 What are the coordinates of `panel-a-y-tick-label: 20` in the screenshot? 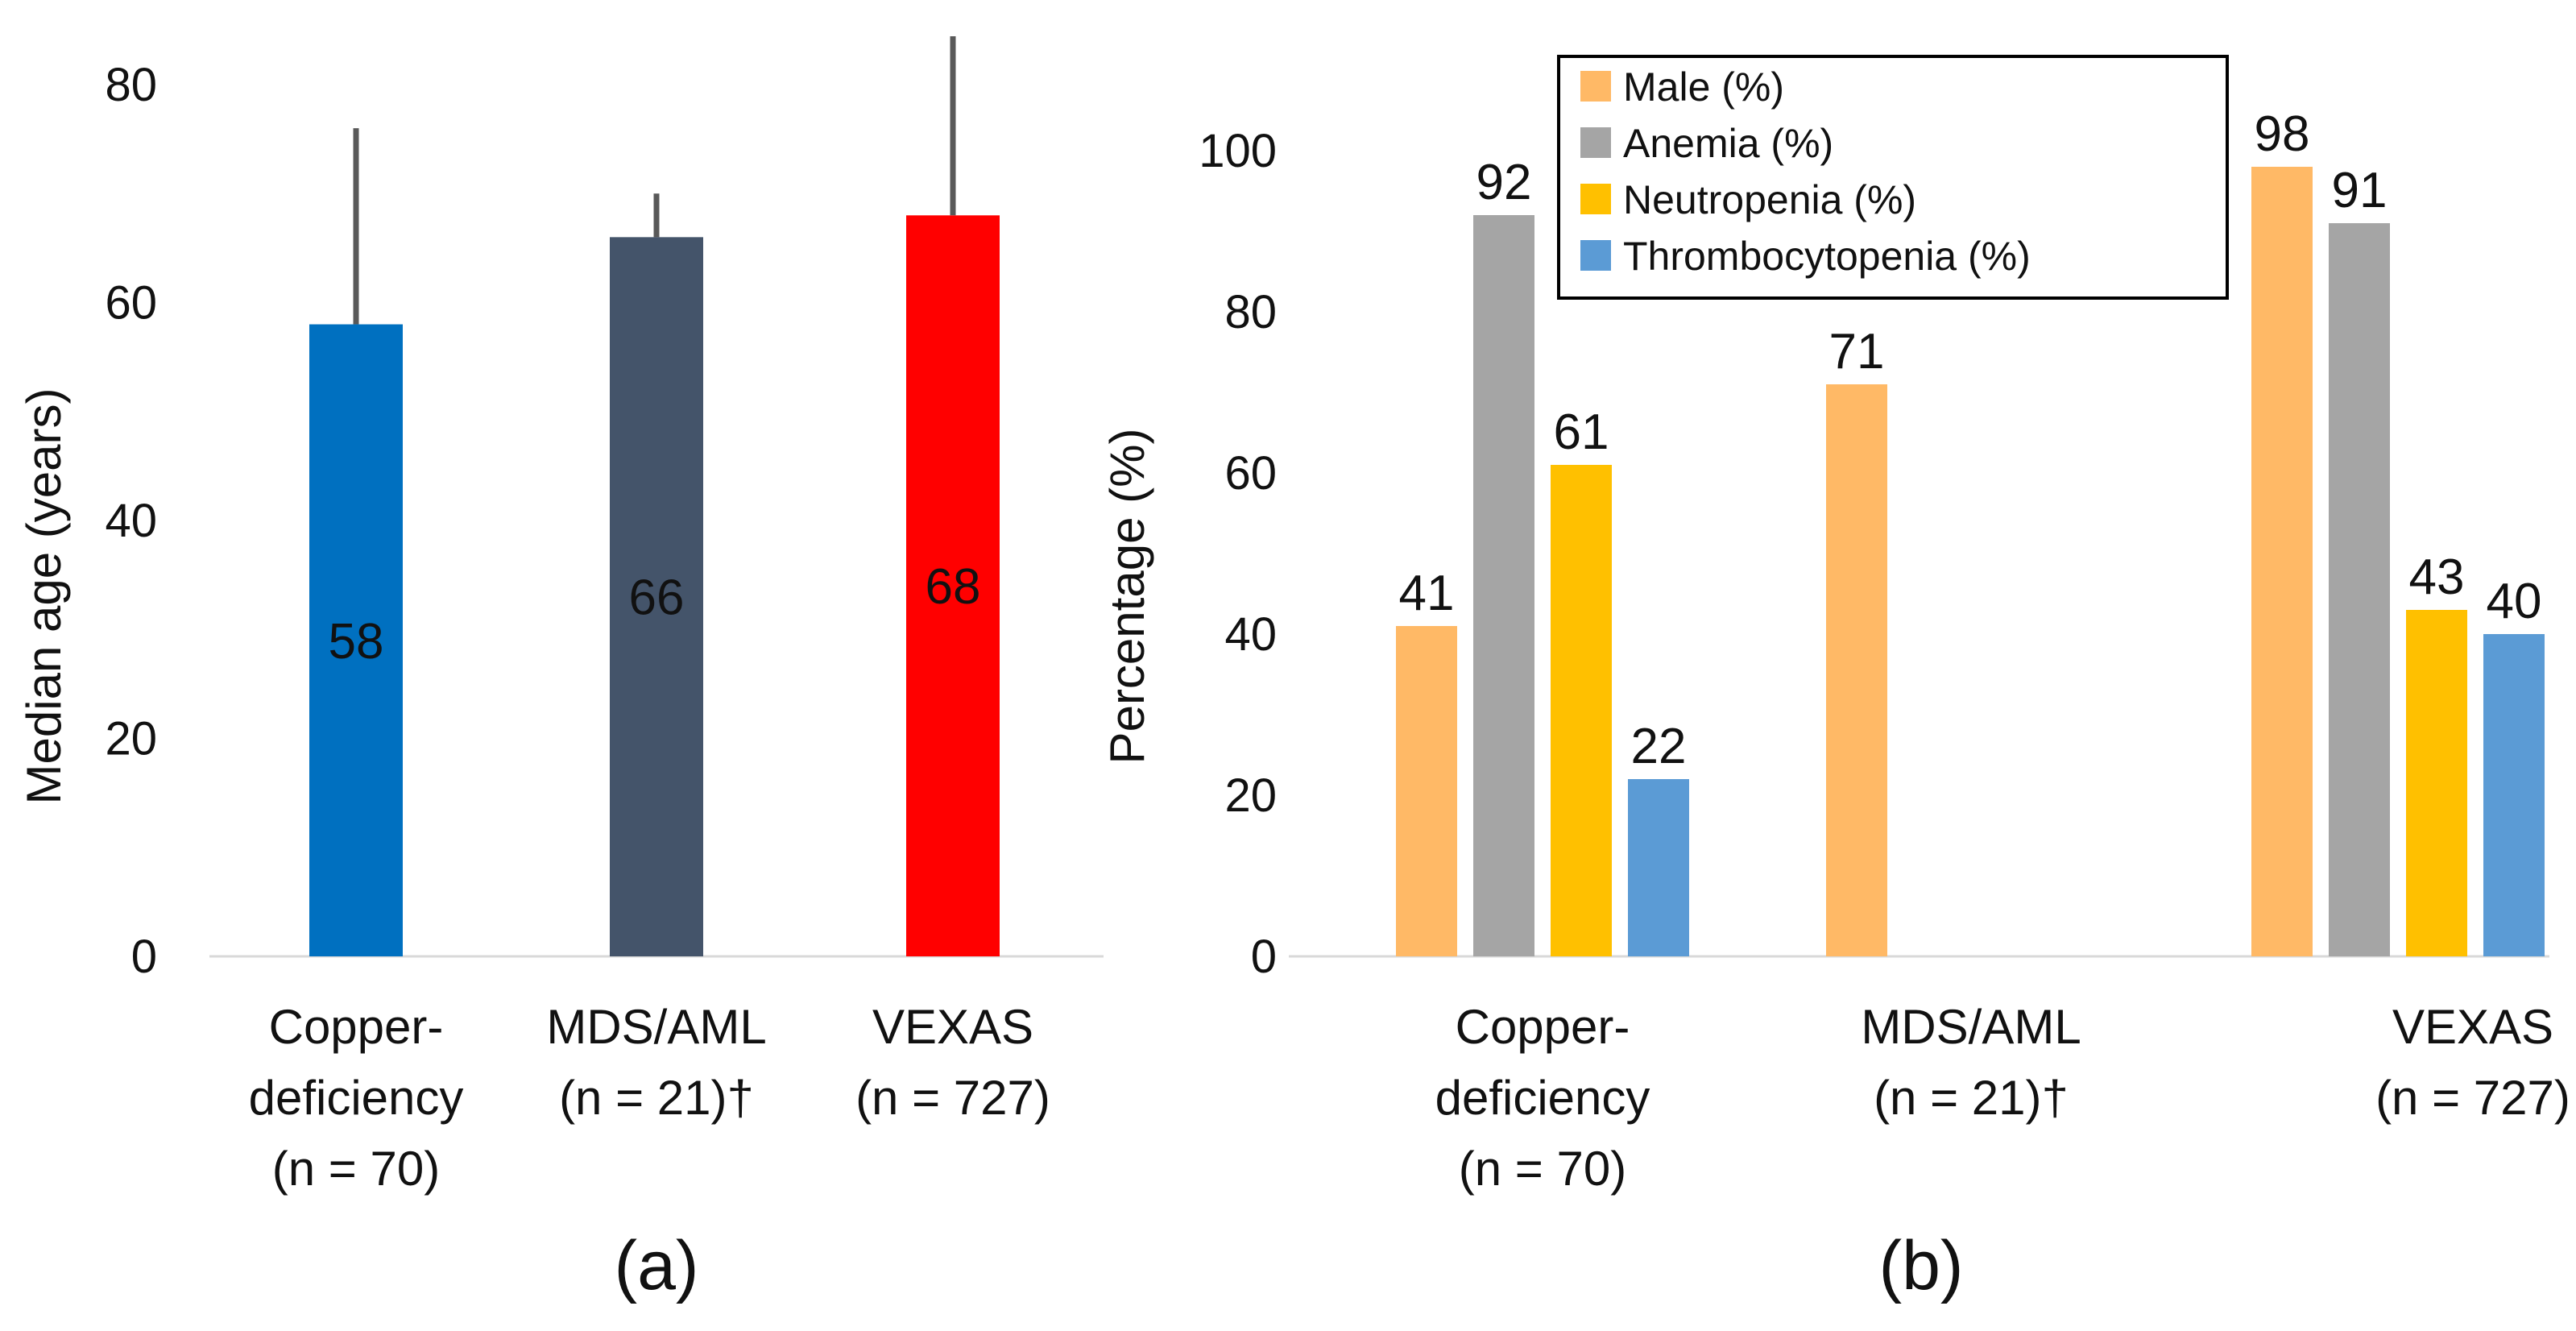 It's located at (131, 739).